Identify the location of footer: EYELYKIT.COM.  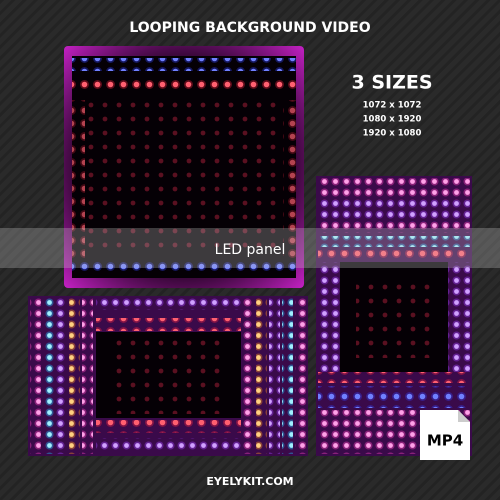
(249, 481).